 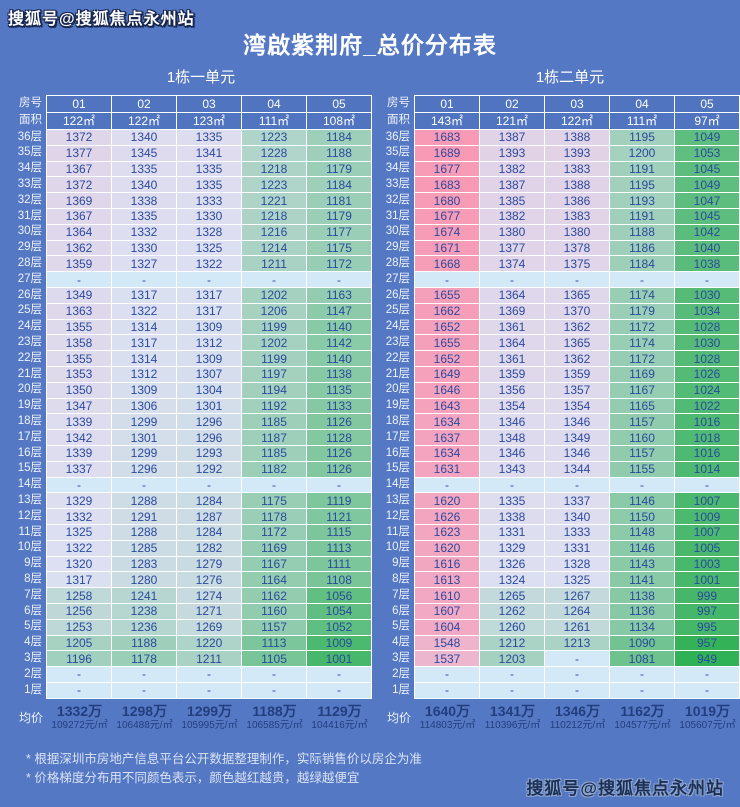 I want to click on price-cell: 1172, so click(x=339, y=264).